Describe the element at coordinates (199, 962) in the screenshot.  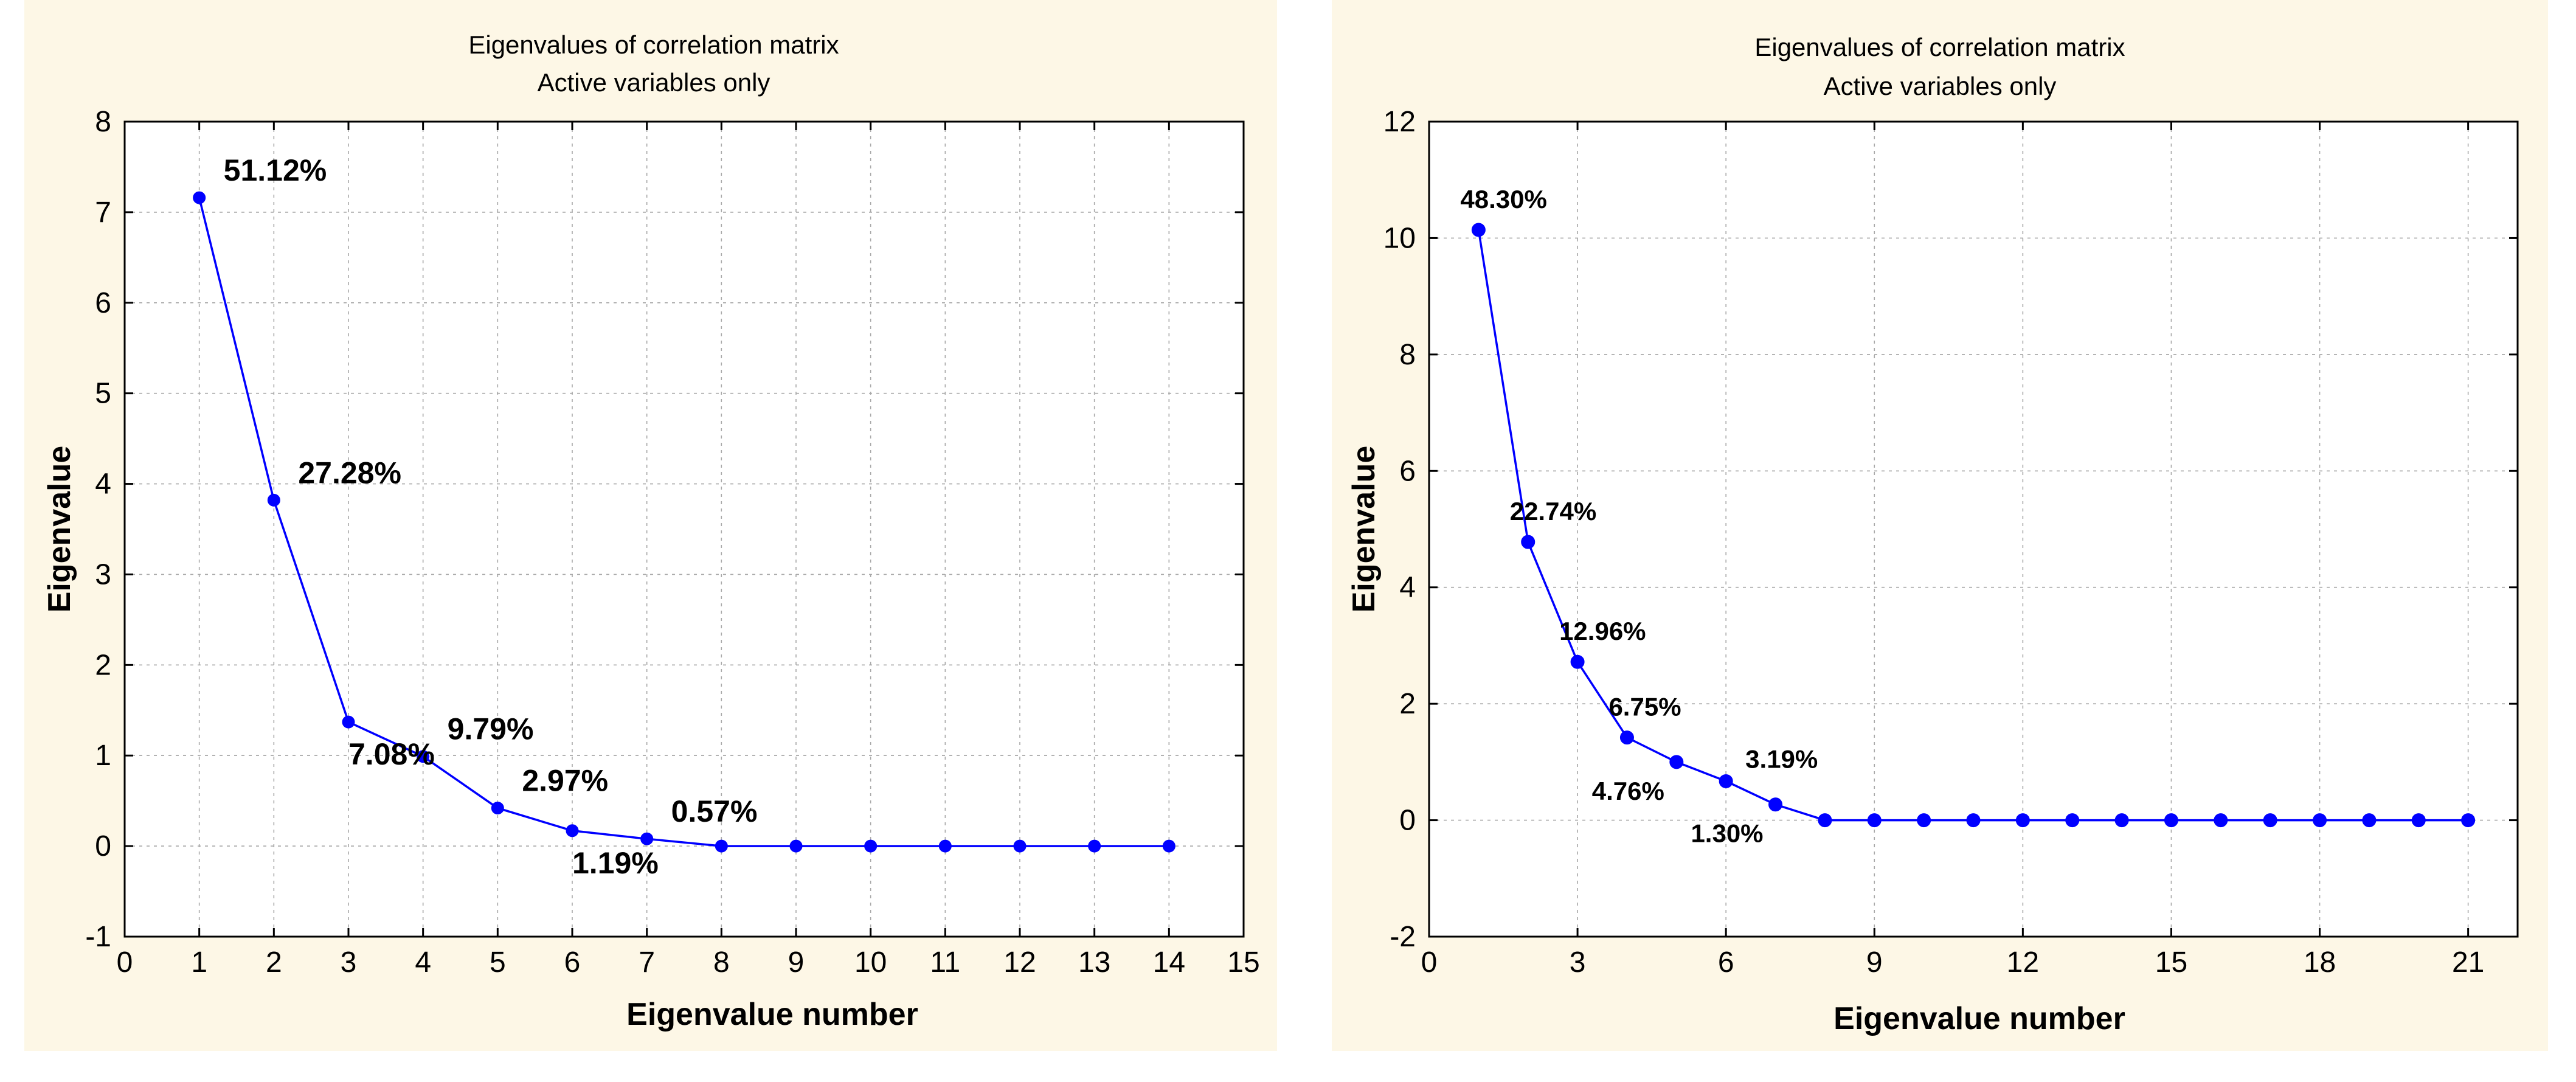
I see `x-tick-label: 1` at that location.